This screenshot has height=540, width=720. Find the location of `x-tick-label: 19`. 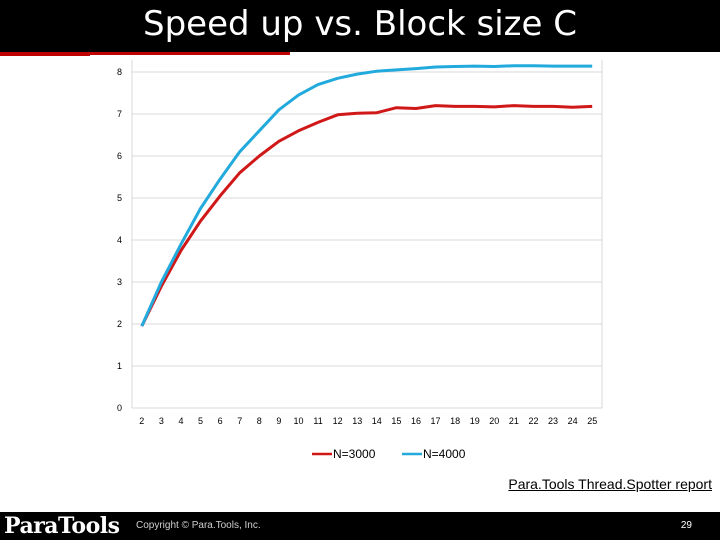

x-tick-label: 19 is located at coordinates (475, 421).